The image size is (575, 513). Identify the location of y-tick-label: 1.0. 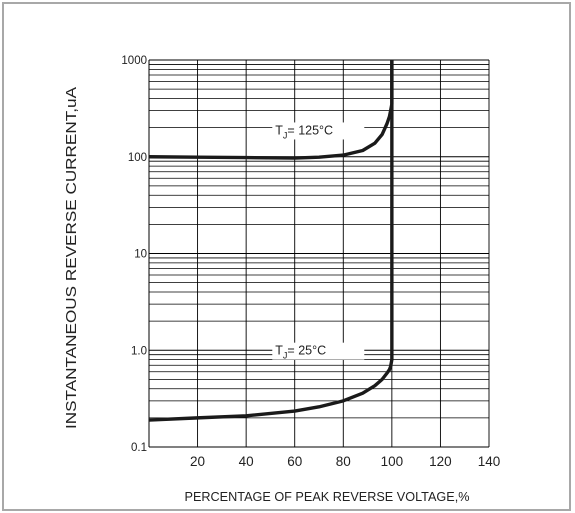
(139, 351).